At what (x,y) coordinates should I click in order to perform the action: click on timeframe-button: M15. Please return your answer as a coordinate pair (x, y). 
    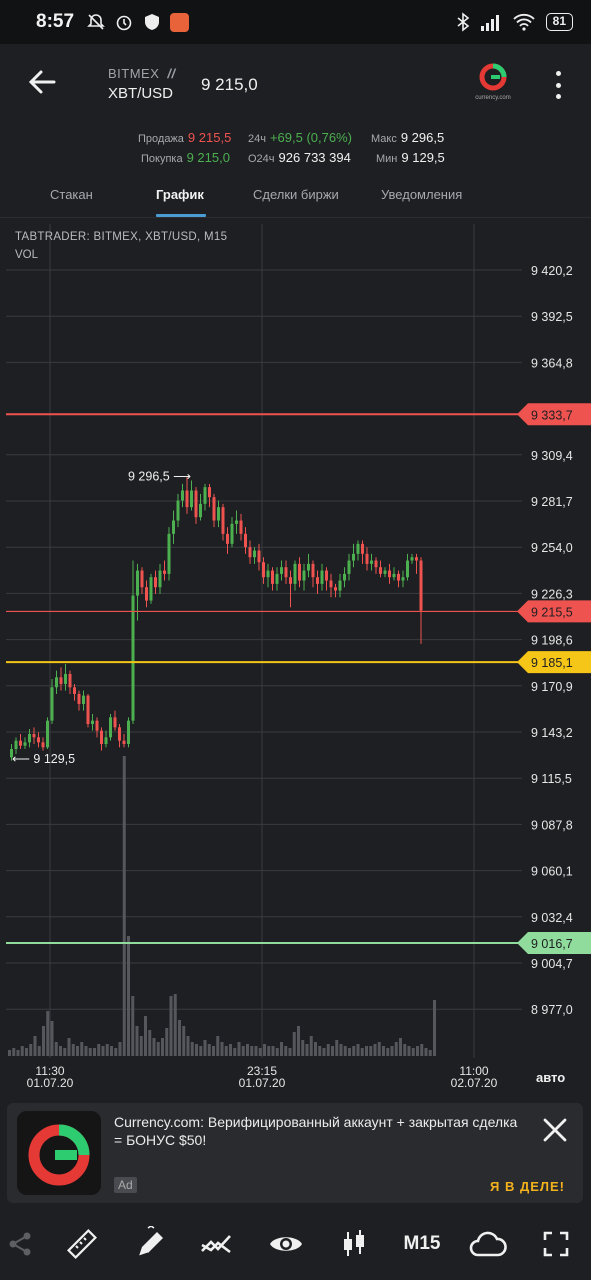
    Looking at the image, I should click on (422, 1243).